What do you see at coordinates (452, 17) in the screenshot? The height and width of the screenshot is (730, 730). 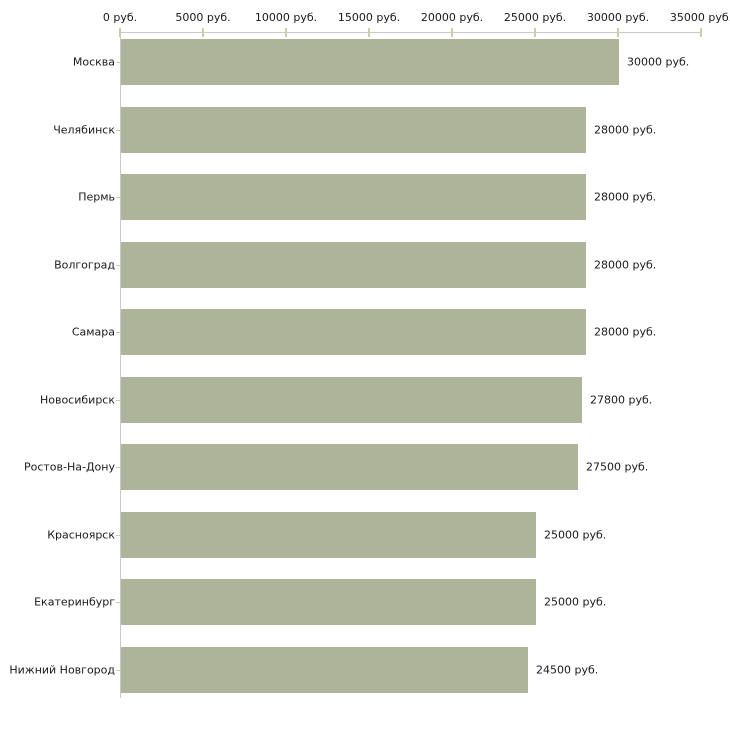 I see `x-axis-tick-label: 20000 руб.` at bounding box center [452, 17].